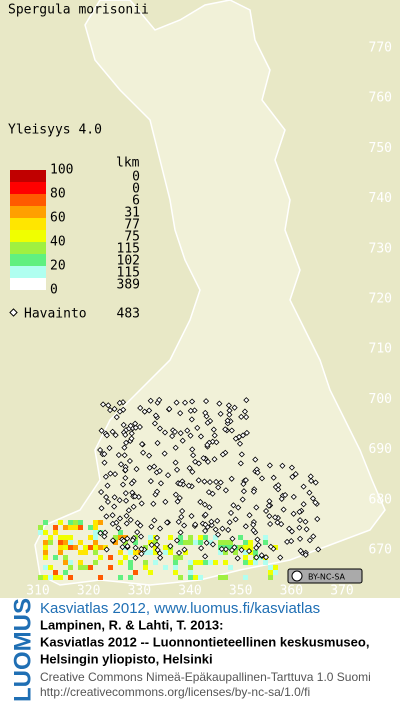 The image size is (400, 702). Describe the element at coordinates (58, 218) in the screenshot. I see `scale-label: 60` at that location.